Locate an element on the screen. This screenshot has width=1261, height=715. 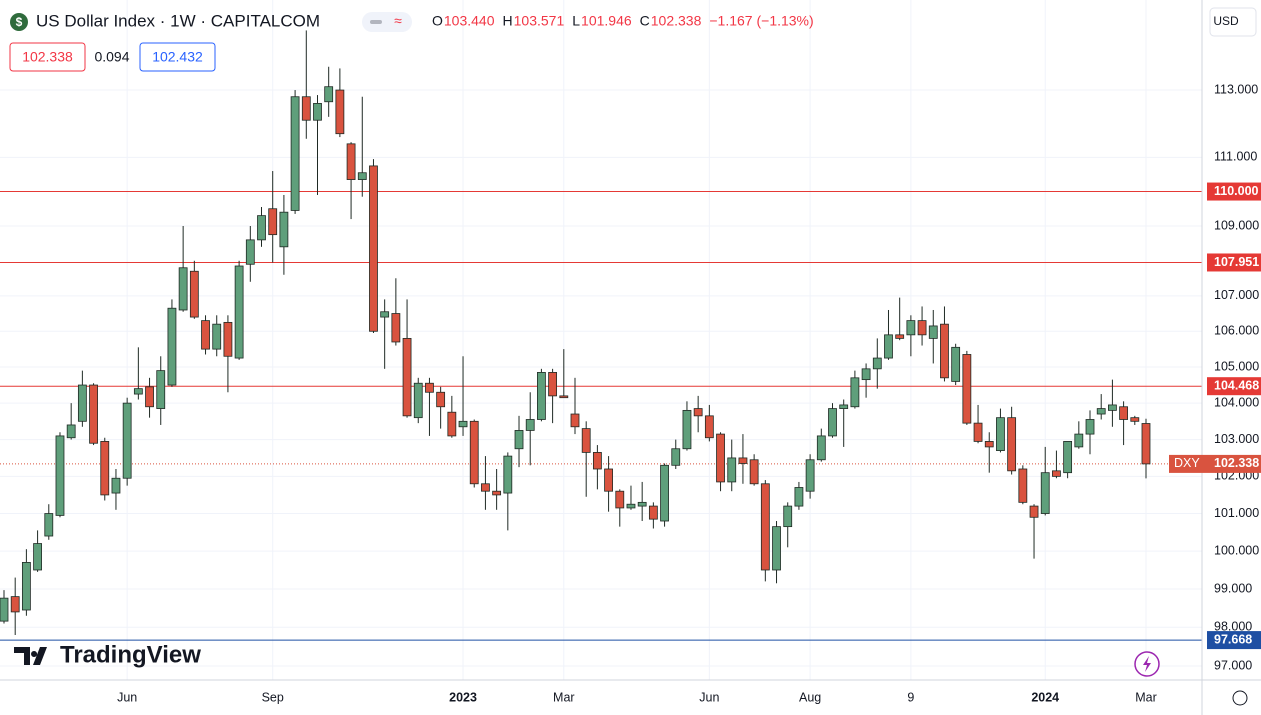
toggle-icon is located at coordinates (376, 22).